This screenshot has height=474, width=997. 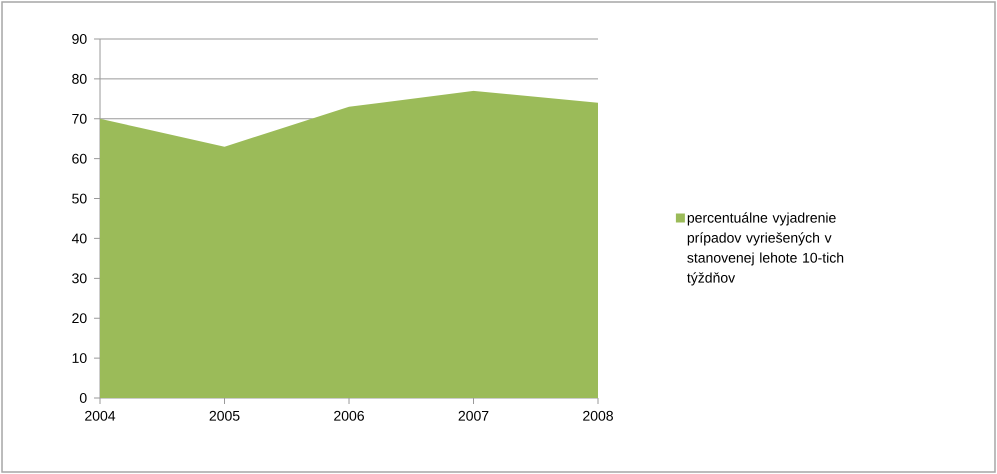 What do you see at coordinates (79, 238) in the screenshot?
I see `y-tick-label: 40` at bounding box center [79, 238].